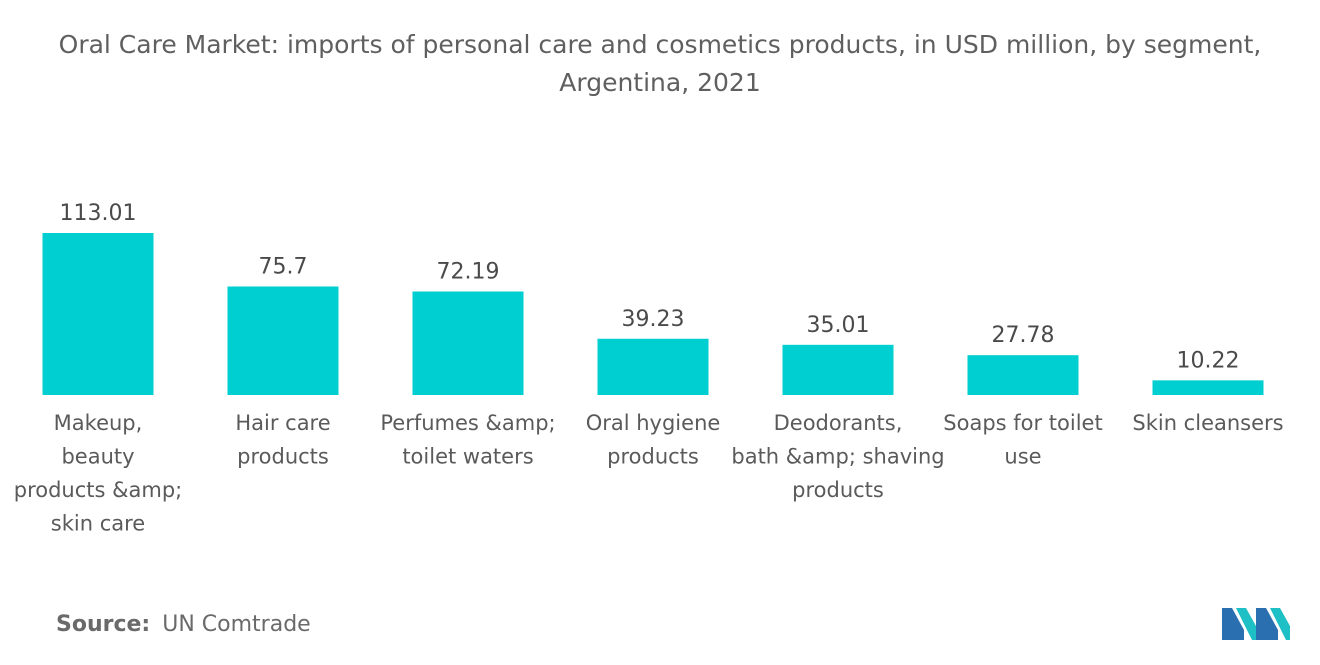  Describe the element at coordinates (1022, 440) in the screenshot. I see `category-label: Soaps for toilet use` at that location.